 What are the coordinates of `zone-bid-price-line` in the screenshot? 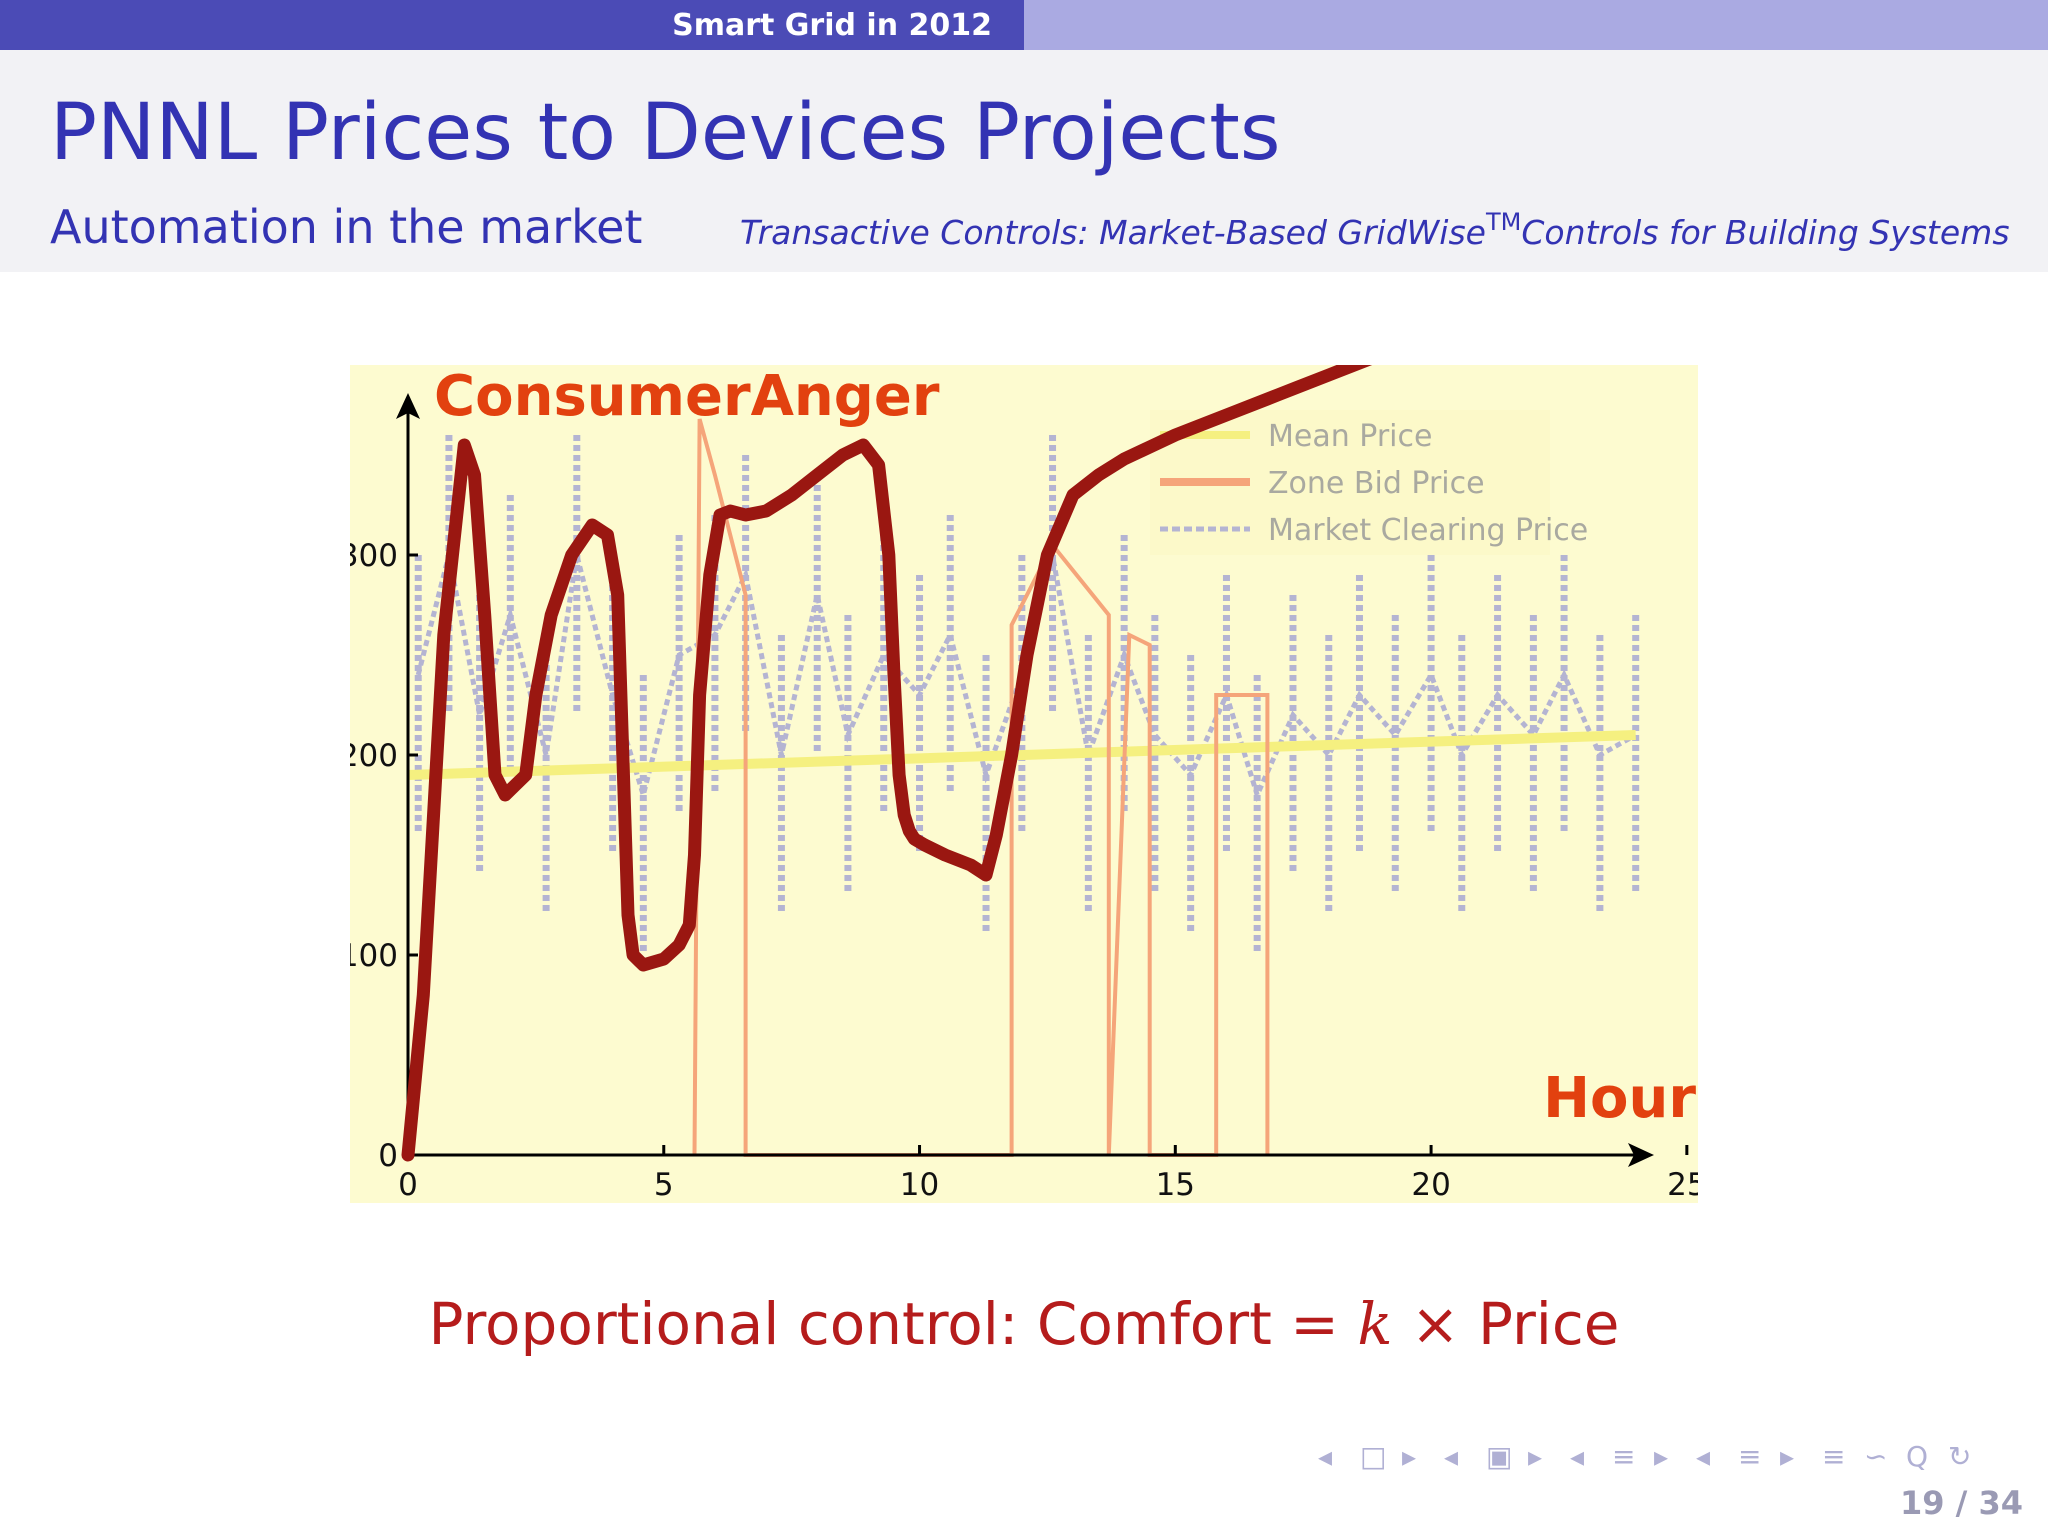 It's located at (981, 787).